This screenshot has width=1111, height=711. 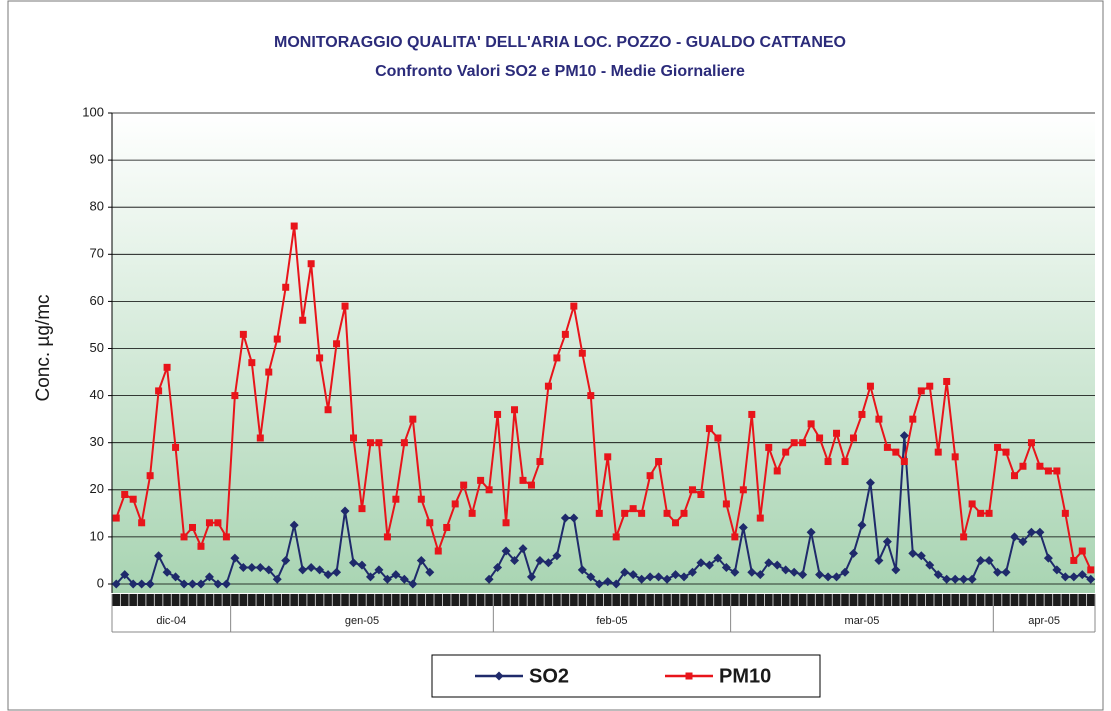 What do you see at coordinates (100, 582) in the screenshot?
I see `y-tick-label: 0` at bounding box center [100, 582].